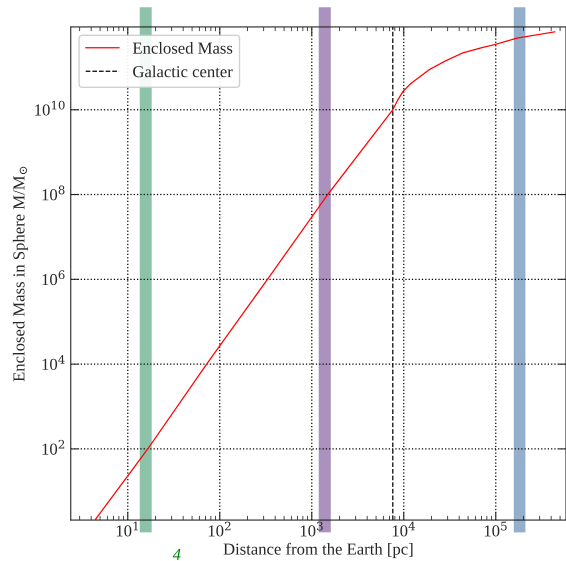 The image size is (566, 561). Describe the element at coordinates (53, 278) in the screenshot. I see `y-tick-label: 10$^{6}$` at that location.